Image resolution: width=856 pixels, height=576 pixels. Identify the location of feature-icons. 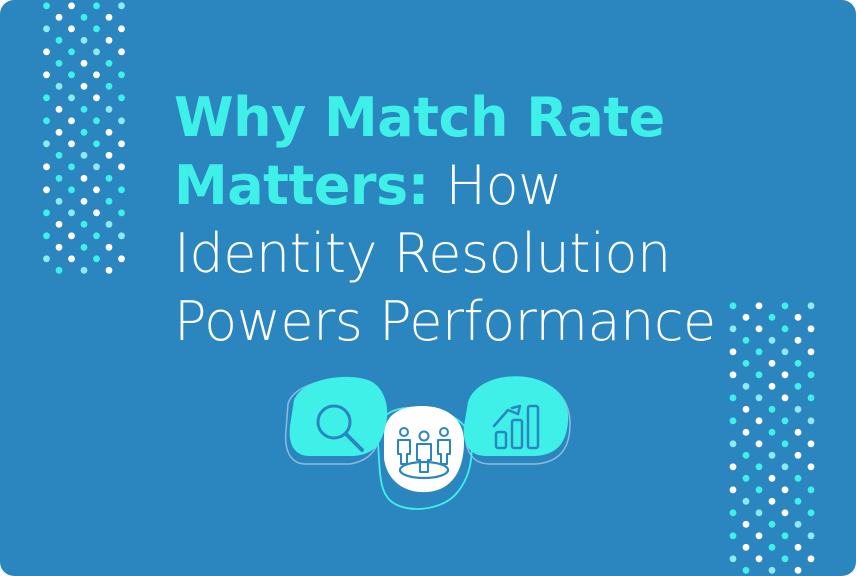
(427, 443).